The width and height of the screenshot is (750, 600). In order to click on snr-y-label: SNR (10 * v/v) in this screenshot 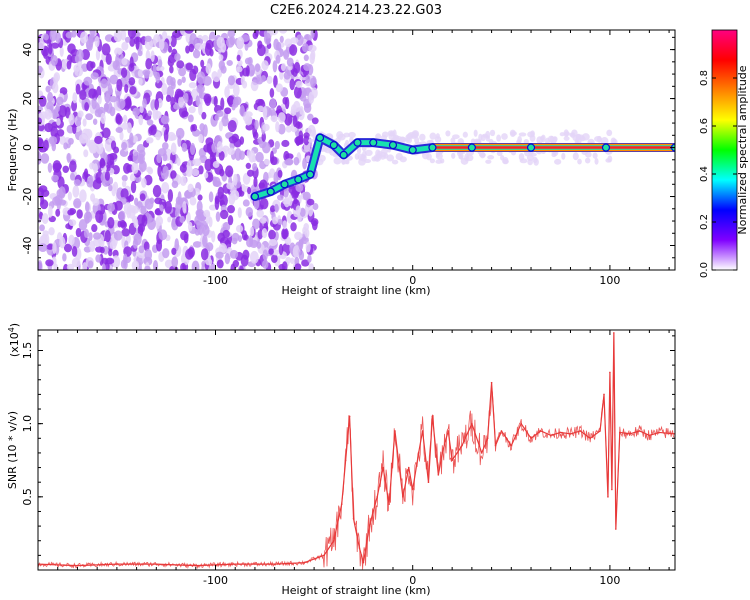, I will do `click(12, 450)`.